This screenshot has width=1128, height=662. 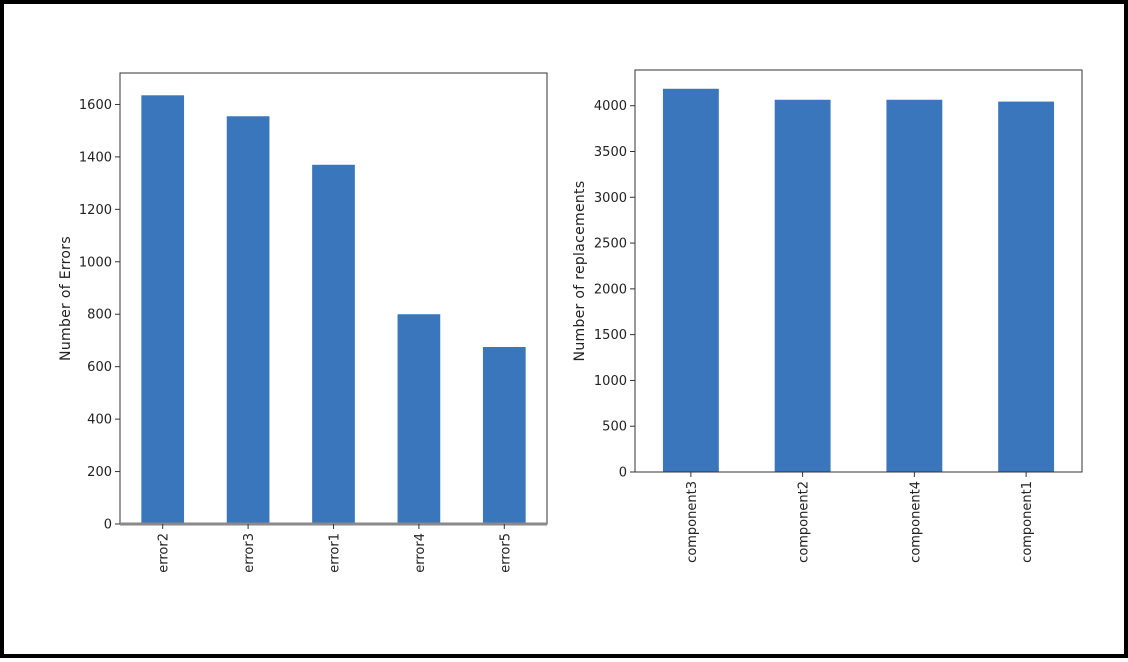 What do you see at coordinates (915, 522) in the screenshot?
I see `x-tick-label-component4: component4` at bounding box center [915, 522].